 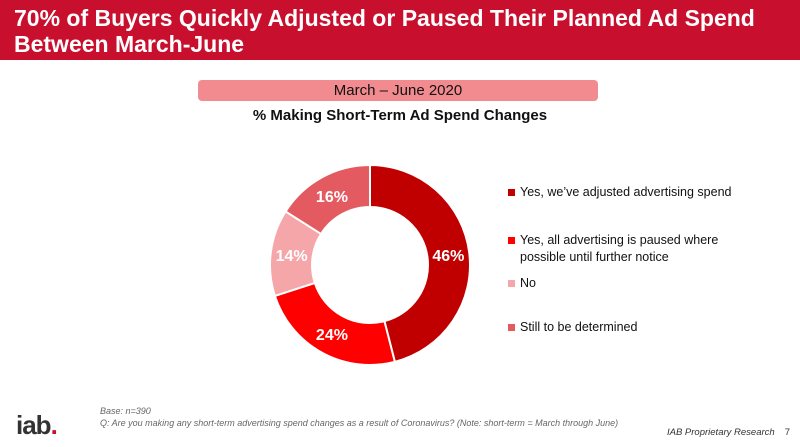 What do you see at coordinates (34, 425) in the screenshot?
I see `logo-text: iab` at bounding box center [34, 425].